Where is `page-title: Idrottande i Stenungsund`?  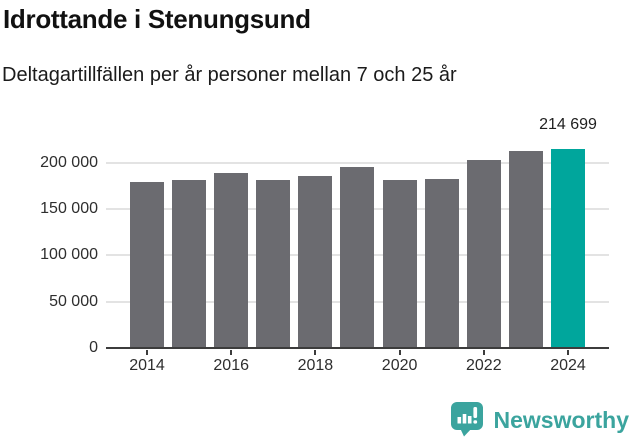 page-title: Idrottande i Stenungsund is located at coordinates (157, 19).